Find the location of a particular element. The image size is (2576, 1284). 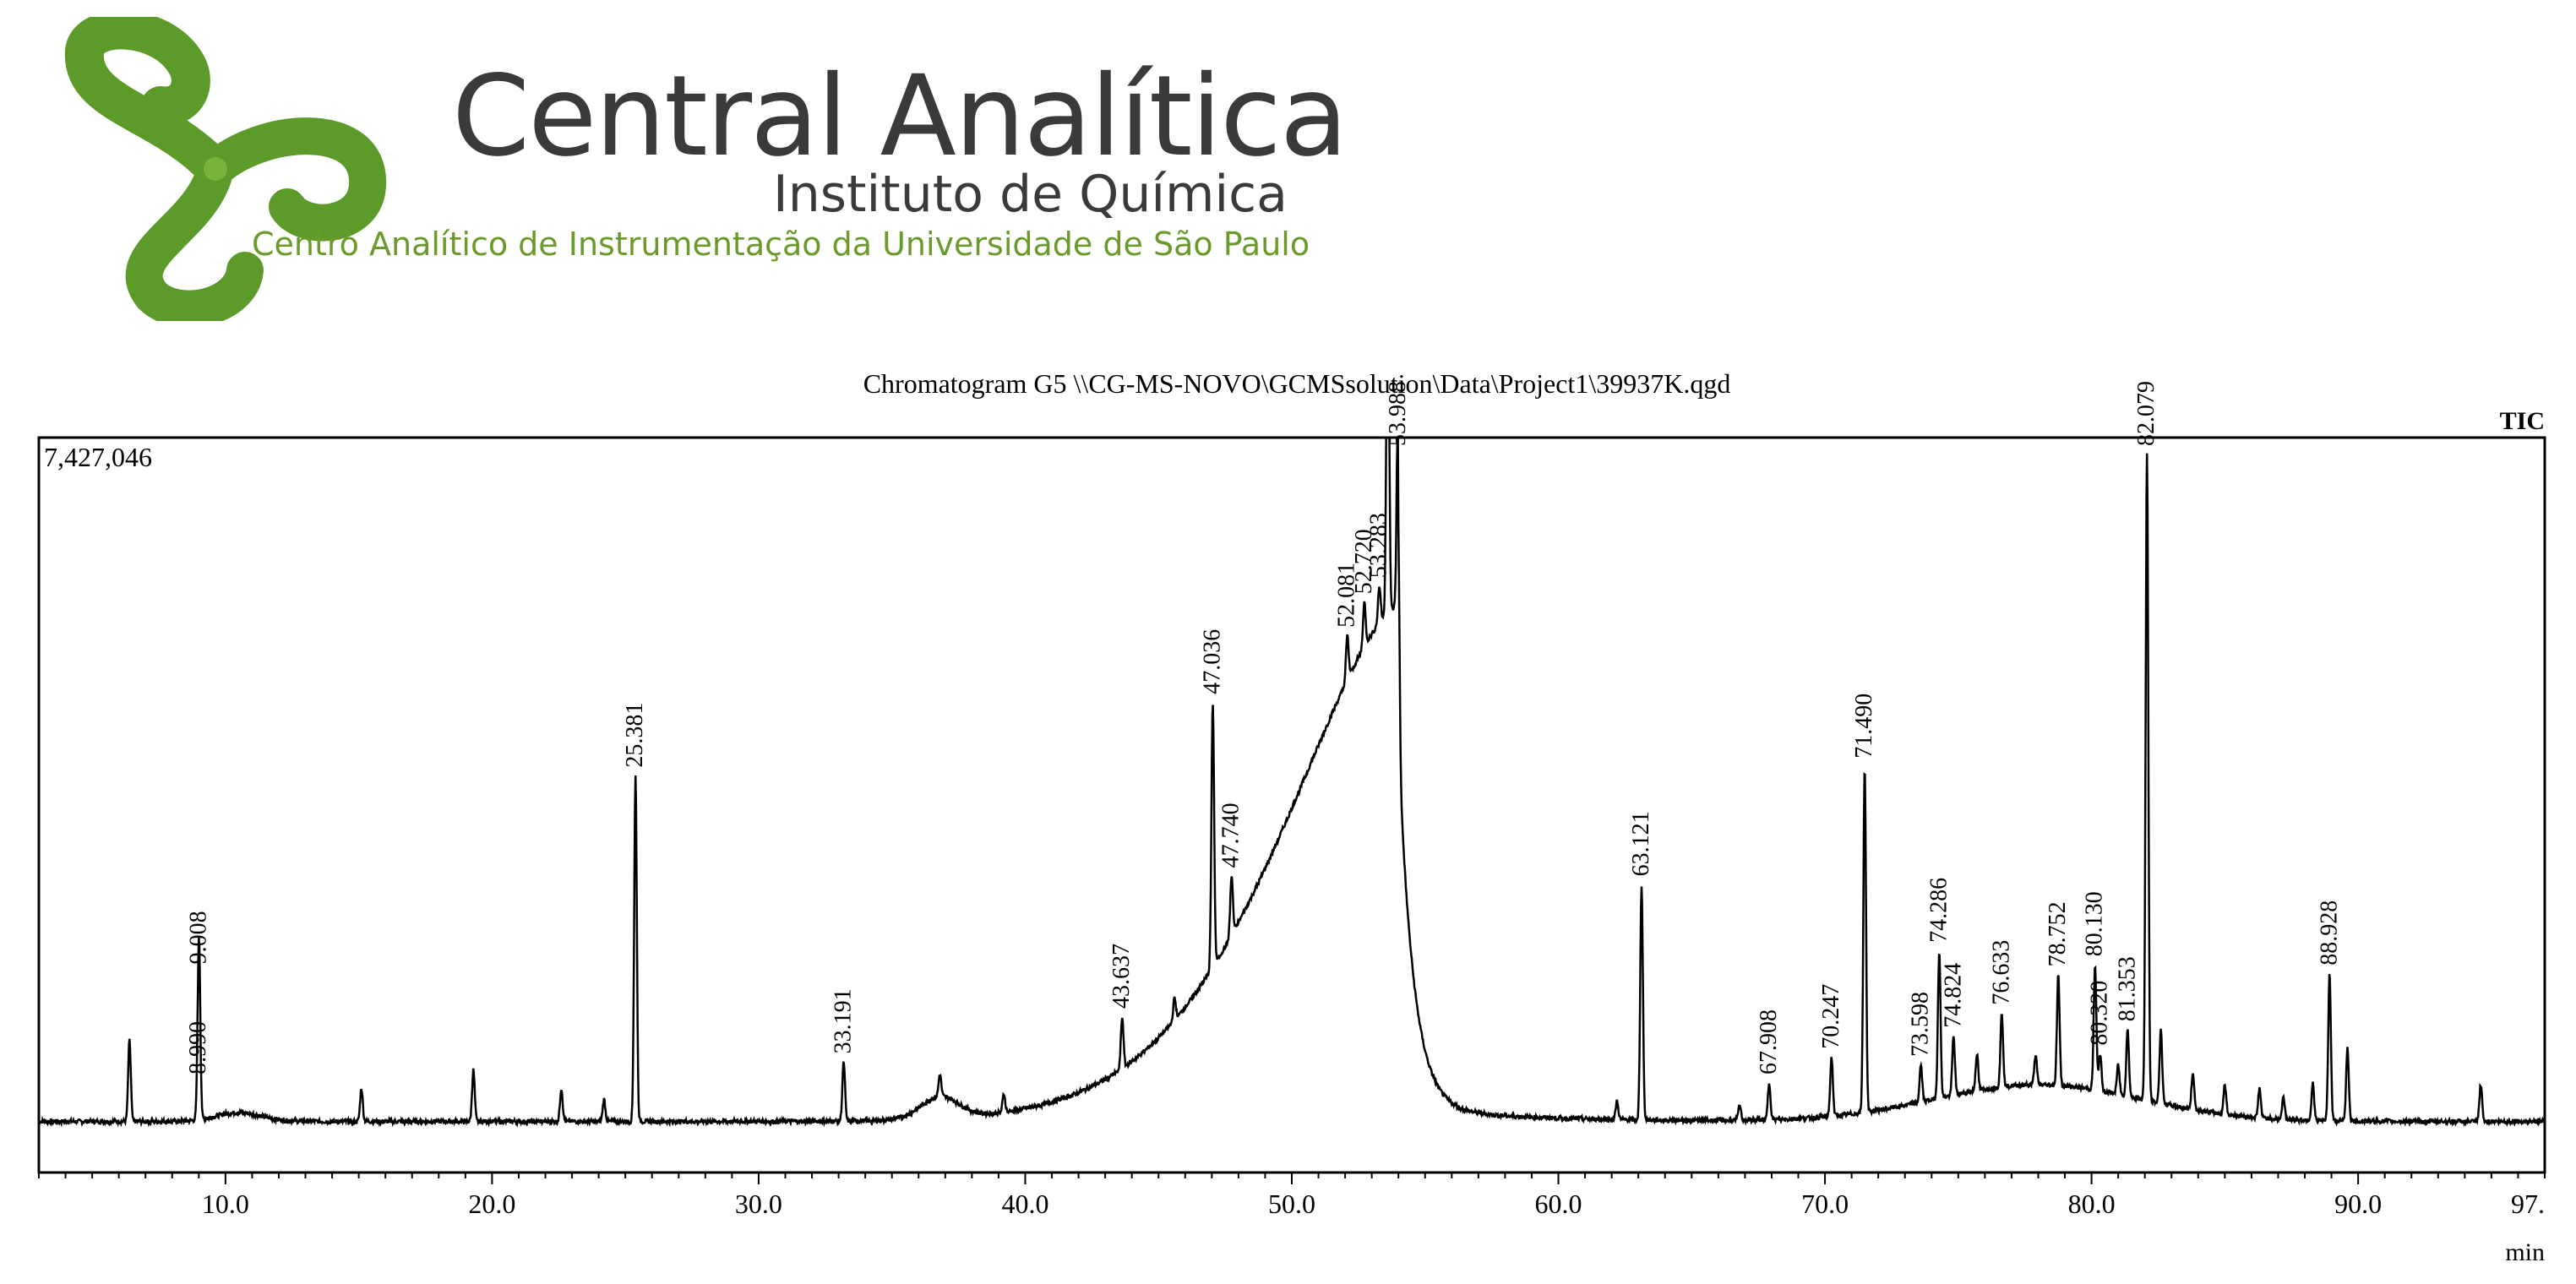

peak-label: 80.130 is located at coordinates (2095, 923).